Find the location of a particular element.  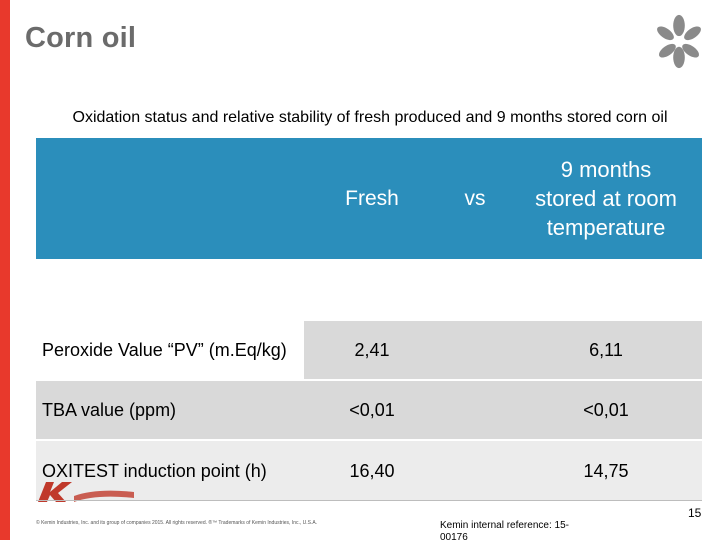

row-fresh-value: 2,41 is located at coordinates (372, 350).